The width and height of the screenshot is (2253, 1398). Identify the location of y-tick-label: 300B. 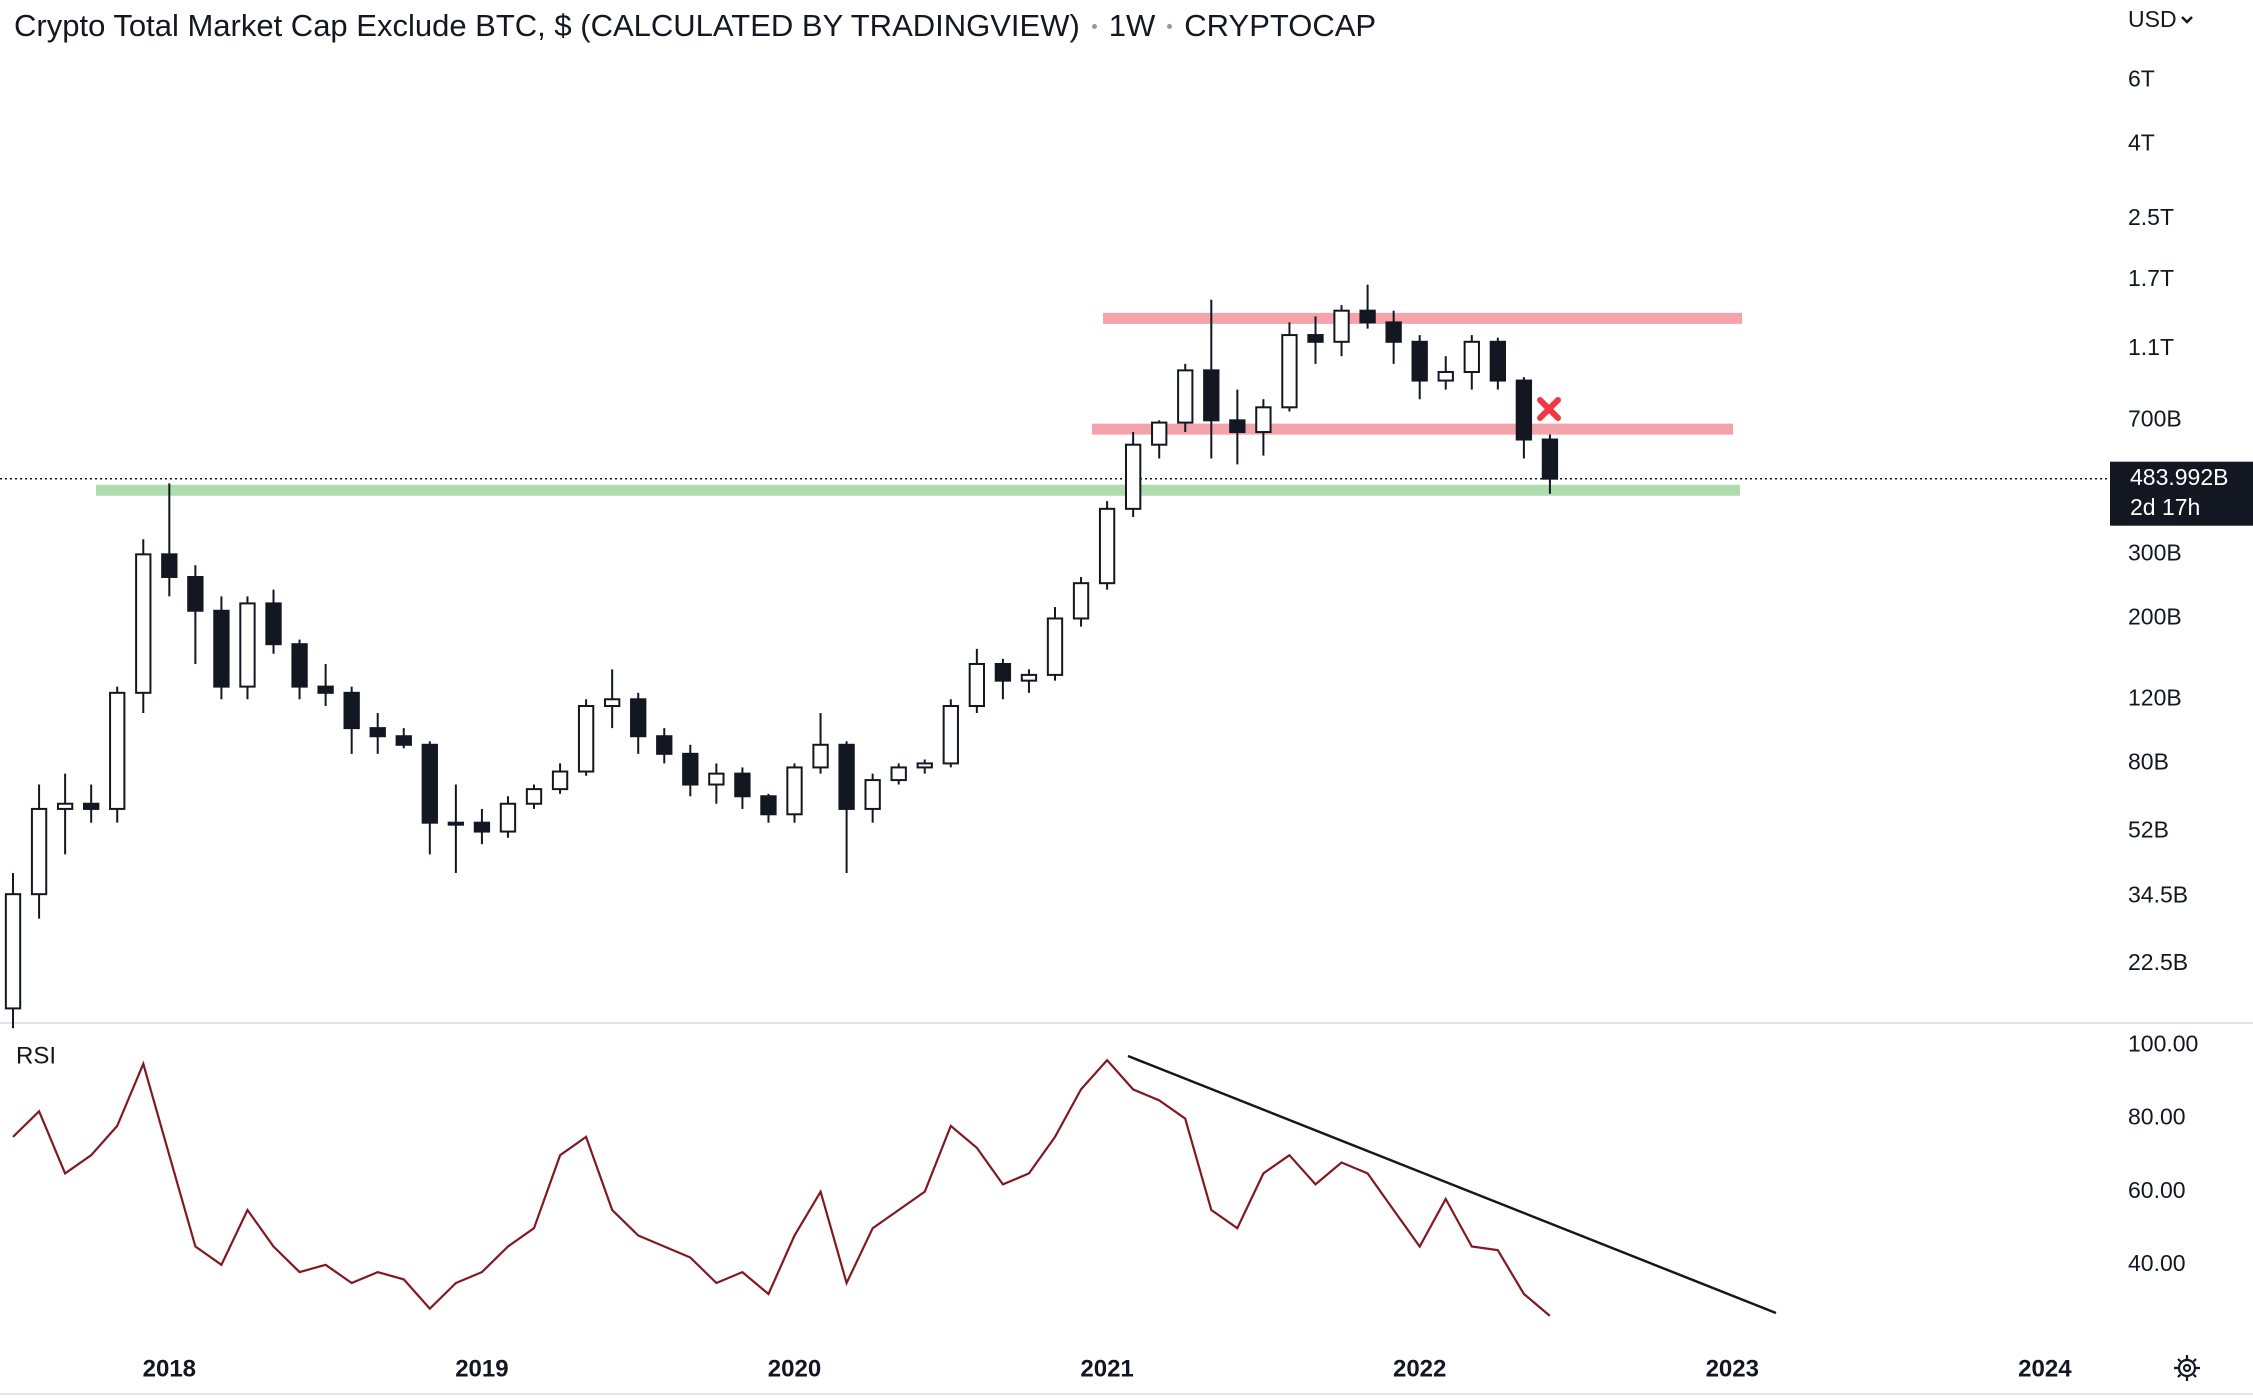
(2155, 552).